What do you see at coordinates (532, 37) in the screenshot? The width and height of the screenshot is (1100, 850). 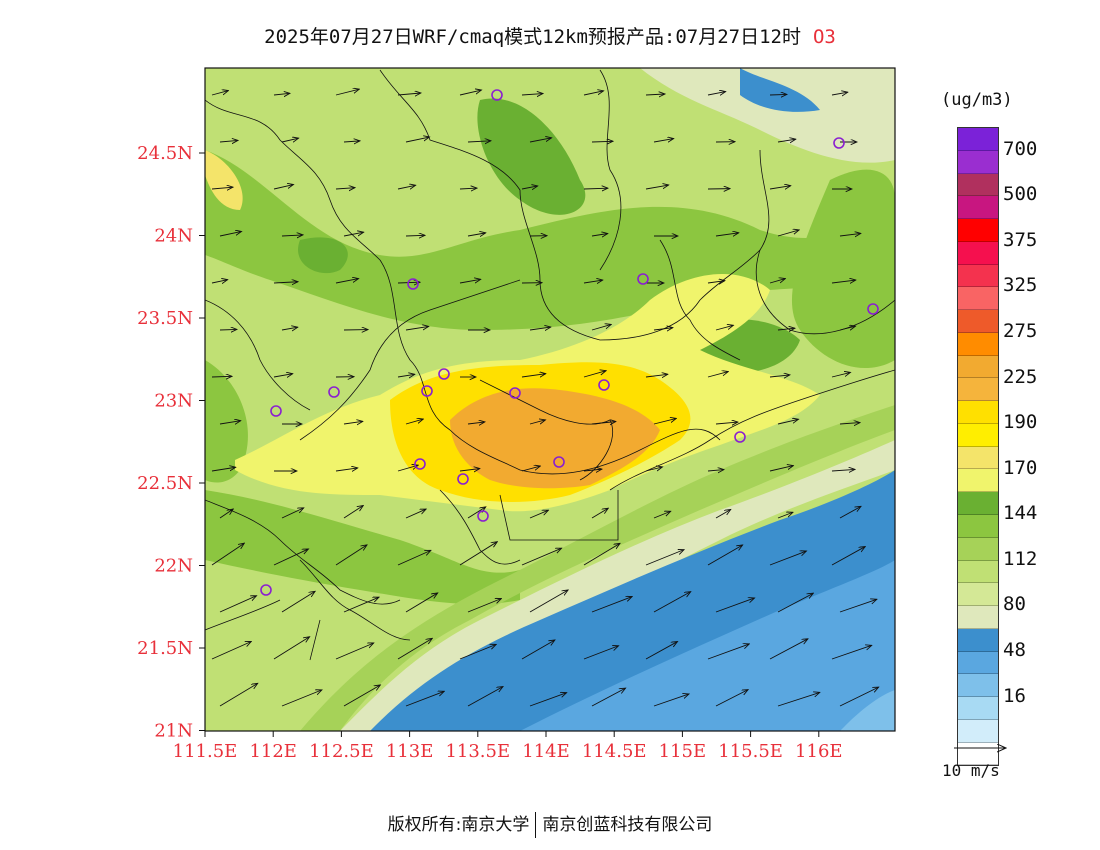 I see `title-main: 2025年07月27日WRF/cmaq模式12km预报产品:07月27日12时` at bounding box center [532, 37].